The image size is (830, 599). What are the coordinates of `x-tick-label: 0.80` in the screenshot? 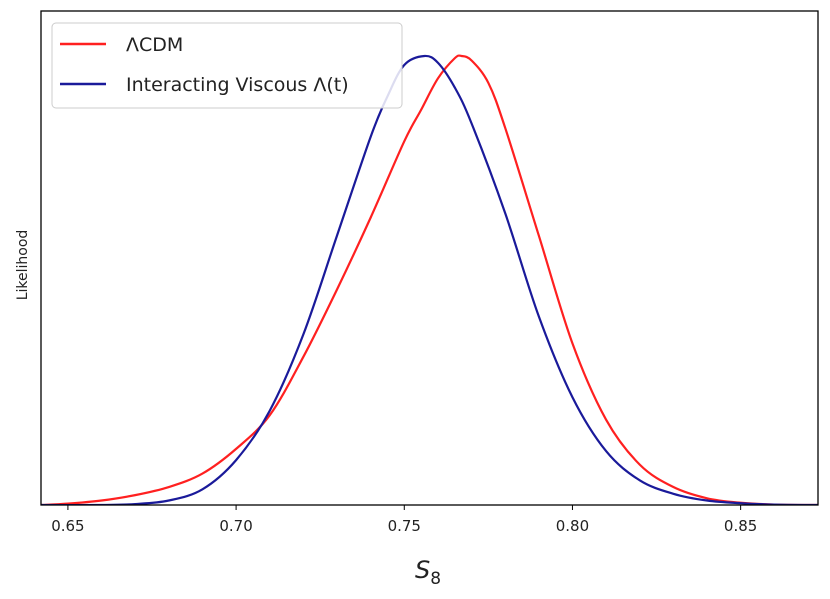 It's located at (572, 526).